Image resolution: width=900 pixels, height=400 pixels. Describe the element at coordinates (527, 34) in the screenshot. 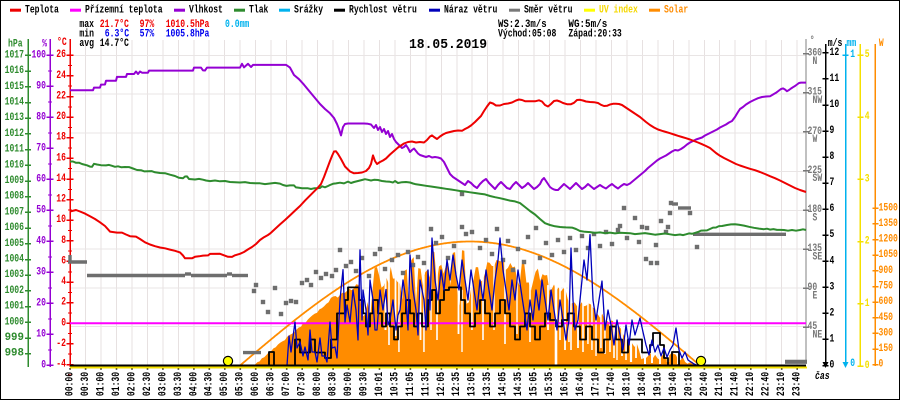

I see `svg-text: Východ:05:08` at that location.